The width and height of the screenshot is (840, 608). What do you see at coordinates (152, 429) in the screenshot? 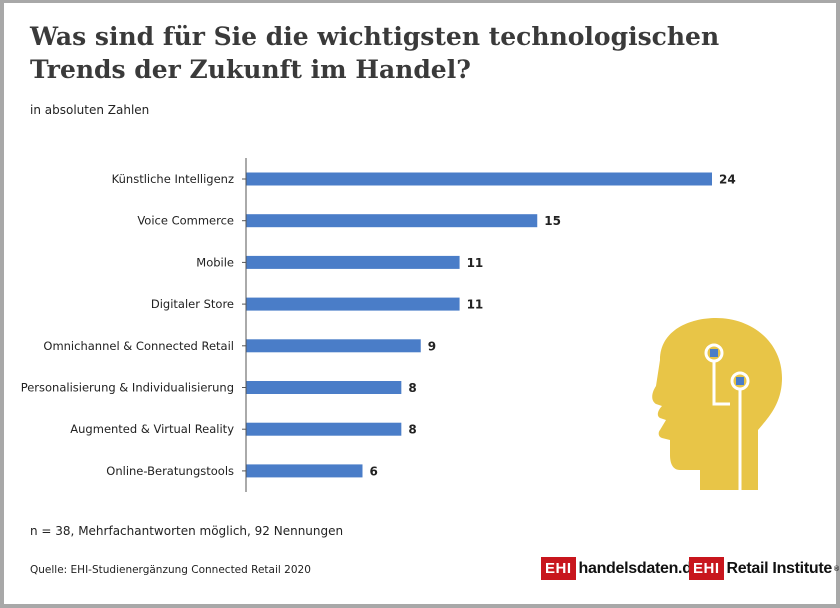
I see `category-label: Augmented & Virtual Reality` at bounding box center [152, 429].